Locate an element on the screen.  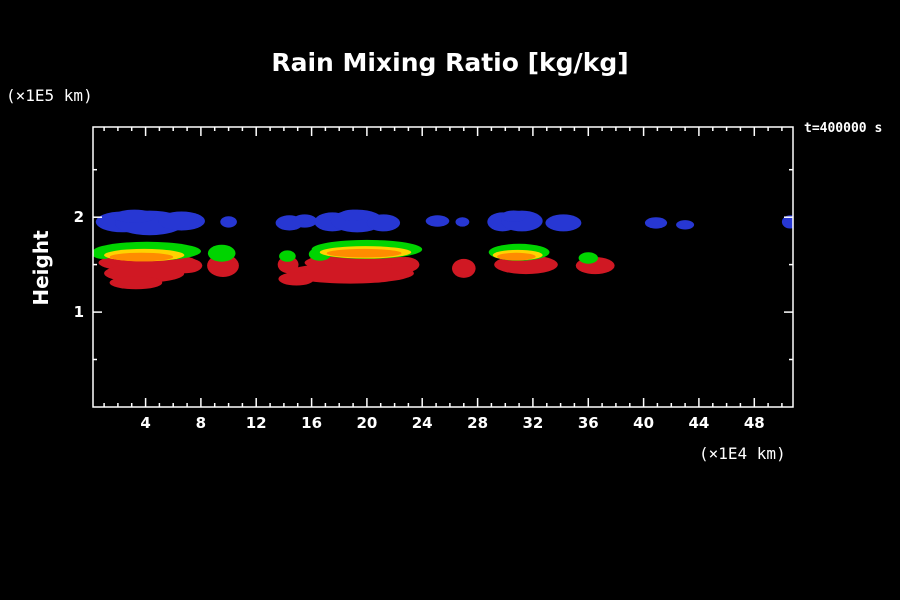
x-tick-label: 48 is located at coordinates (754, 423).